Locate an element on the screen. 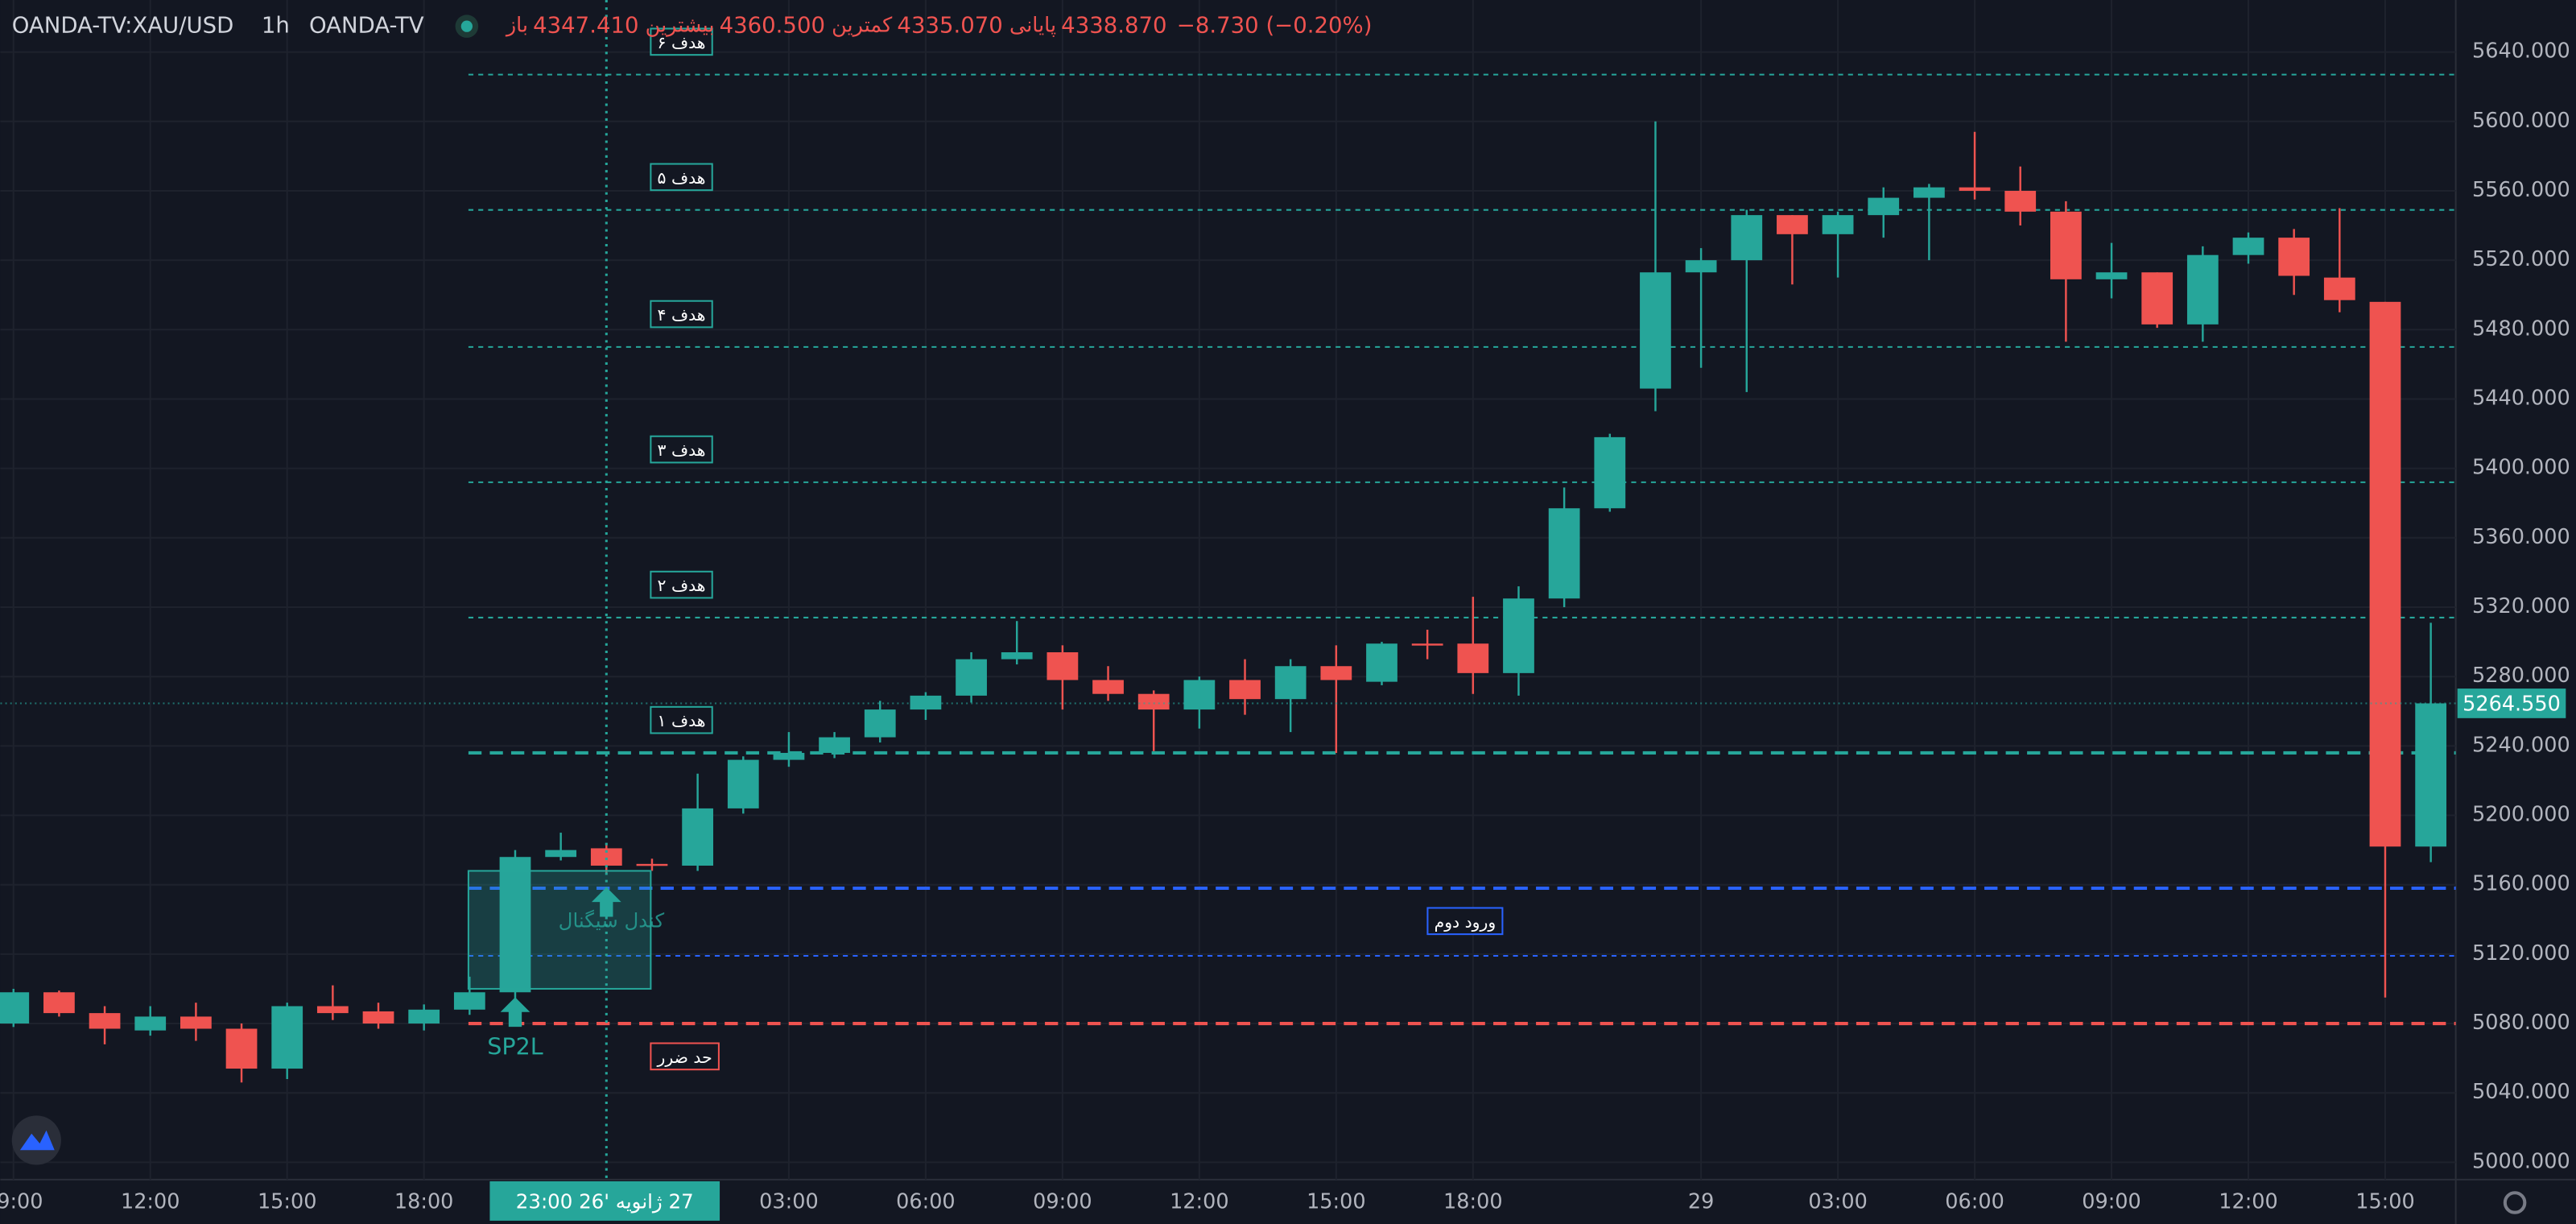 The width and height of the screenshot is (2576, 1224). y-tick-label: 5640.000 is located at coordinates (2521, 51).